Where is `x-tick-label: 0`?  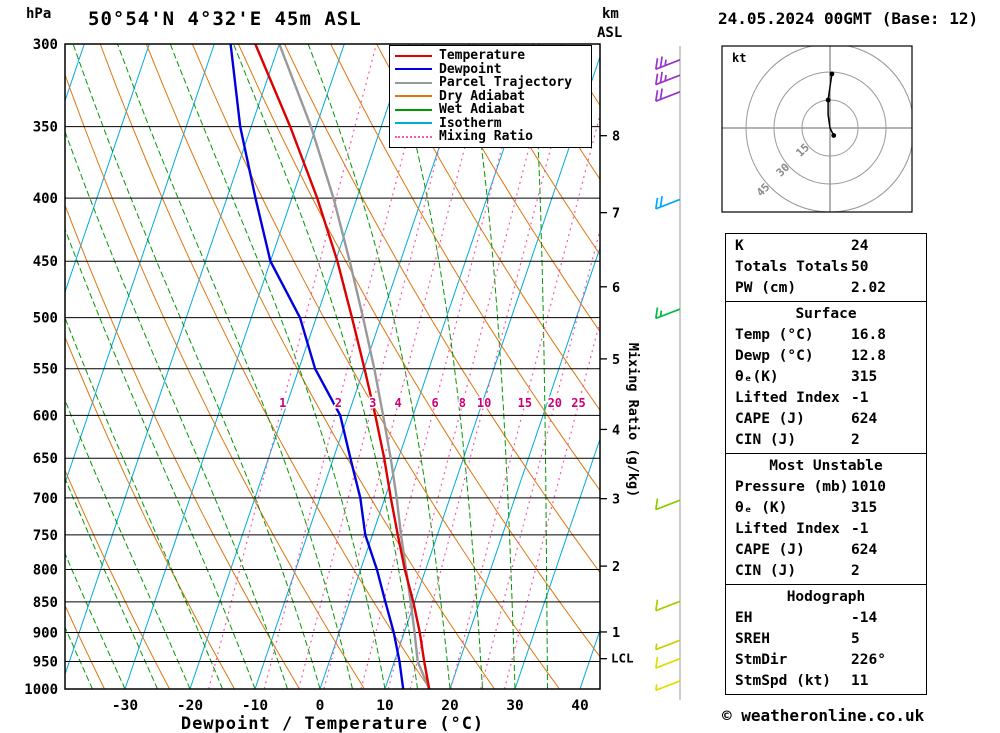 x-tick-label: 0 is located at coordinates (320, 706).